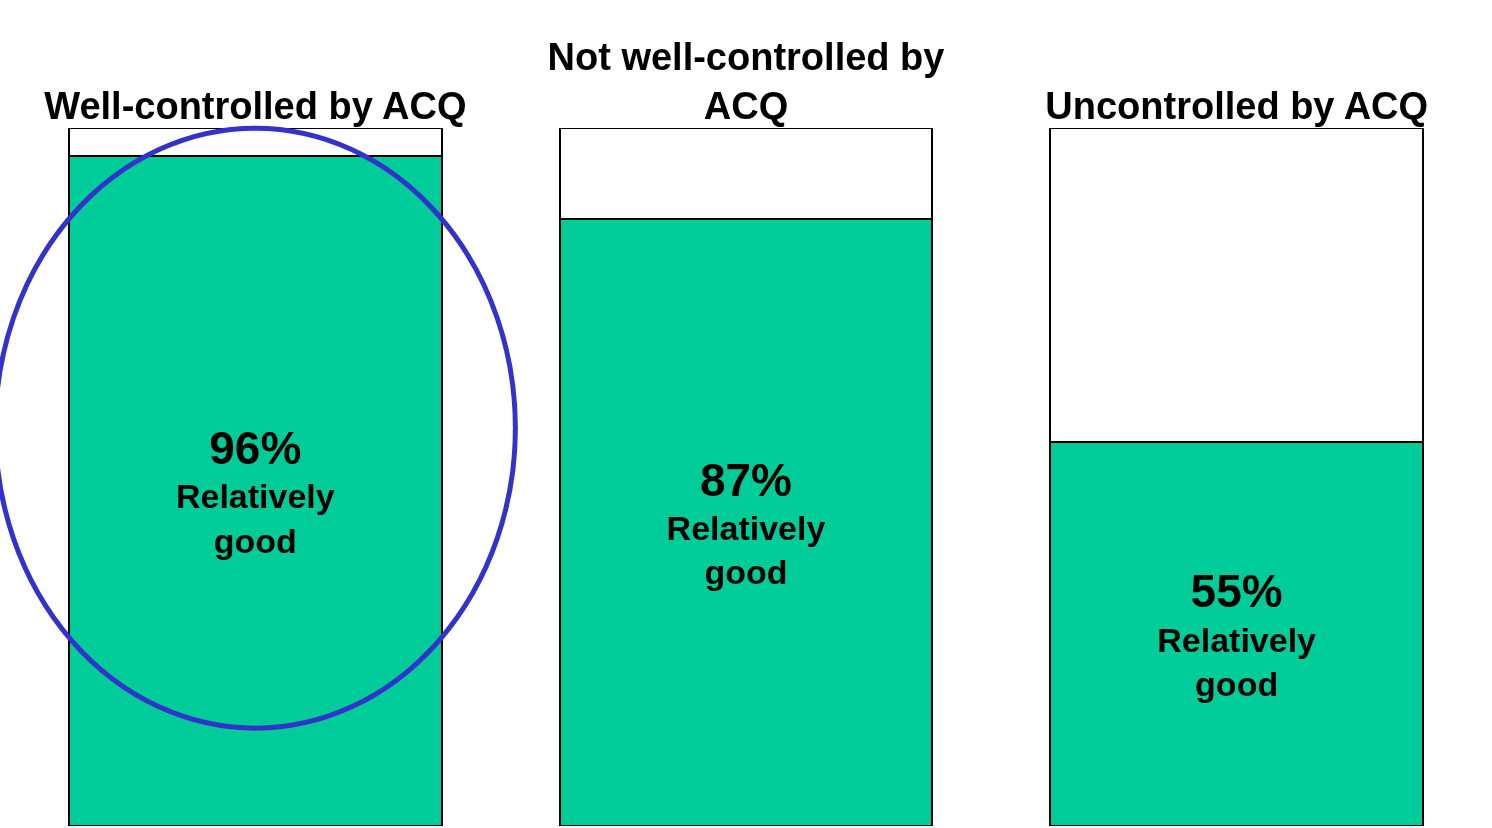  Describe the element at coordinates (255, 448) in the screenshot. I see `data-label: 96%` at that location.